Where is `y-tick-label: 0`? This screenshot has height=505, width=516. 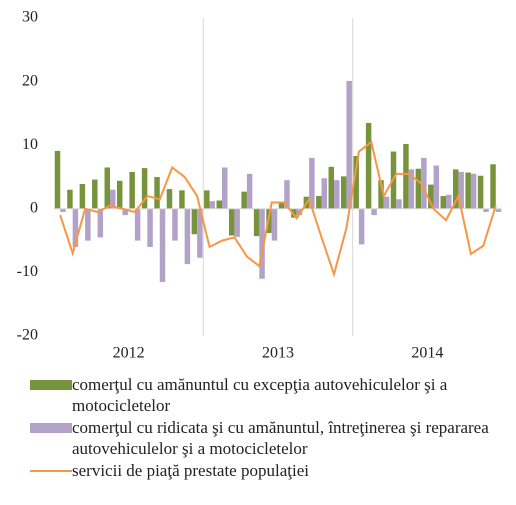 y-tick-label: 0 is located at coordinates (34, 207).